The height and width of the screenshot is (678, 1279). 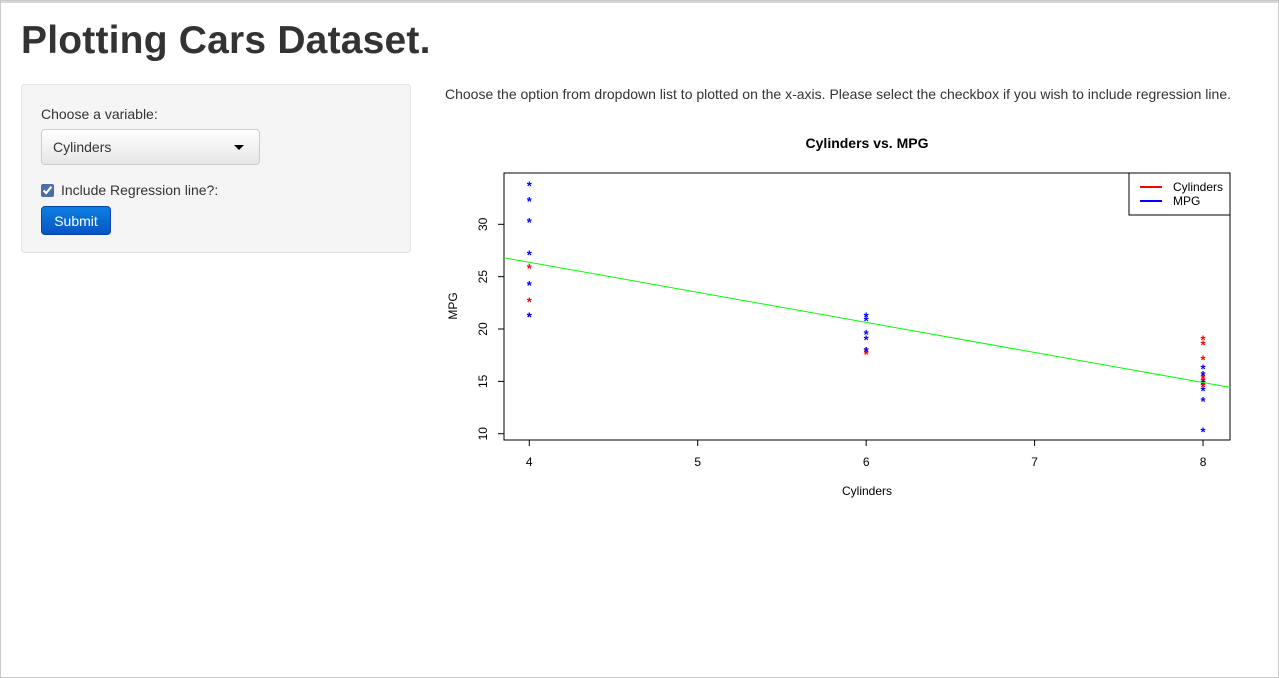 I want to click on x-tick-label: 7, so click(x=1034, y=462).